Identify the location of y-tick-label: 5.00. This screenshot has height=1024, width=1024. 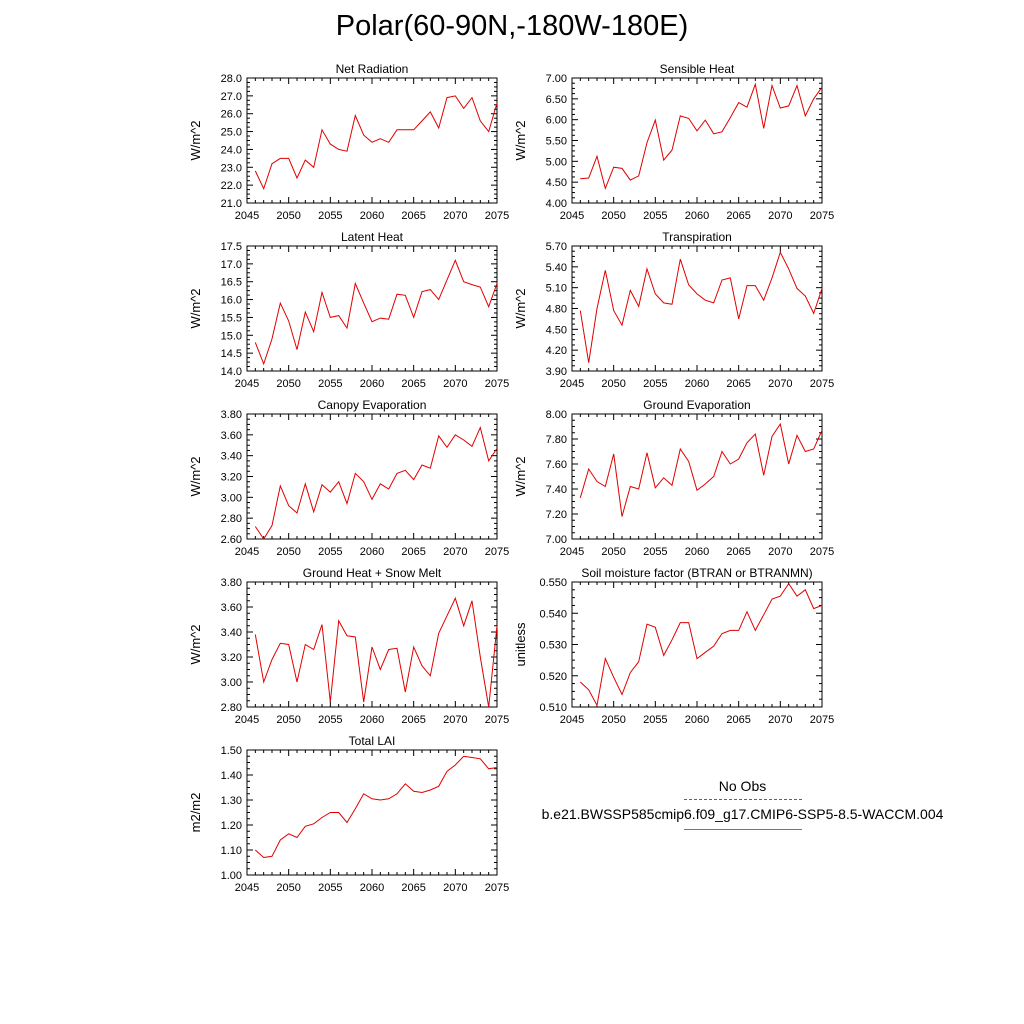
(556, 162).